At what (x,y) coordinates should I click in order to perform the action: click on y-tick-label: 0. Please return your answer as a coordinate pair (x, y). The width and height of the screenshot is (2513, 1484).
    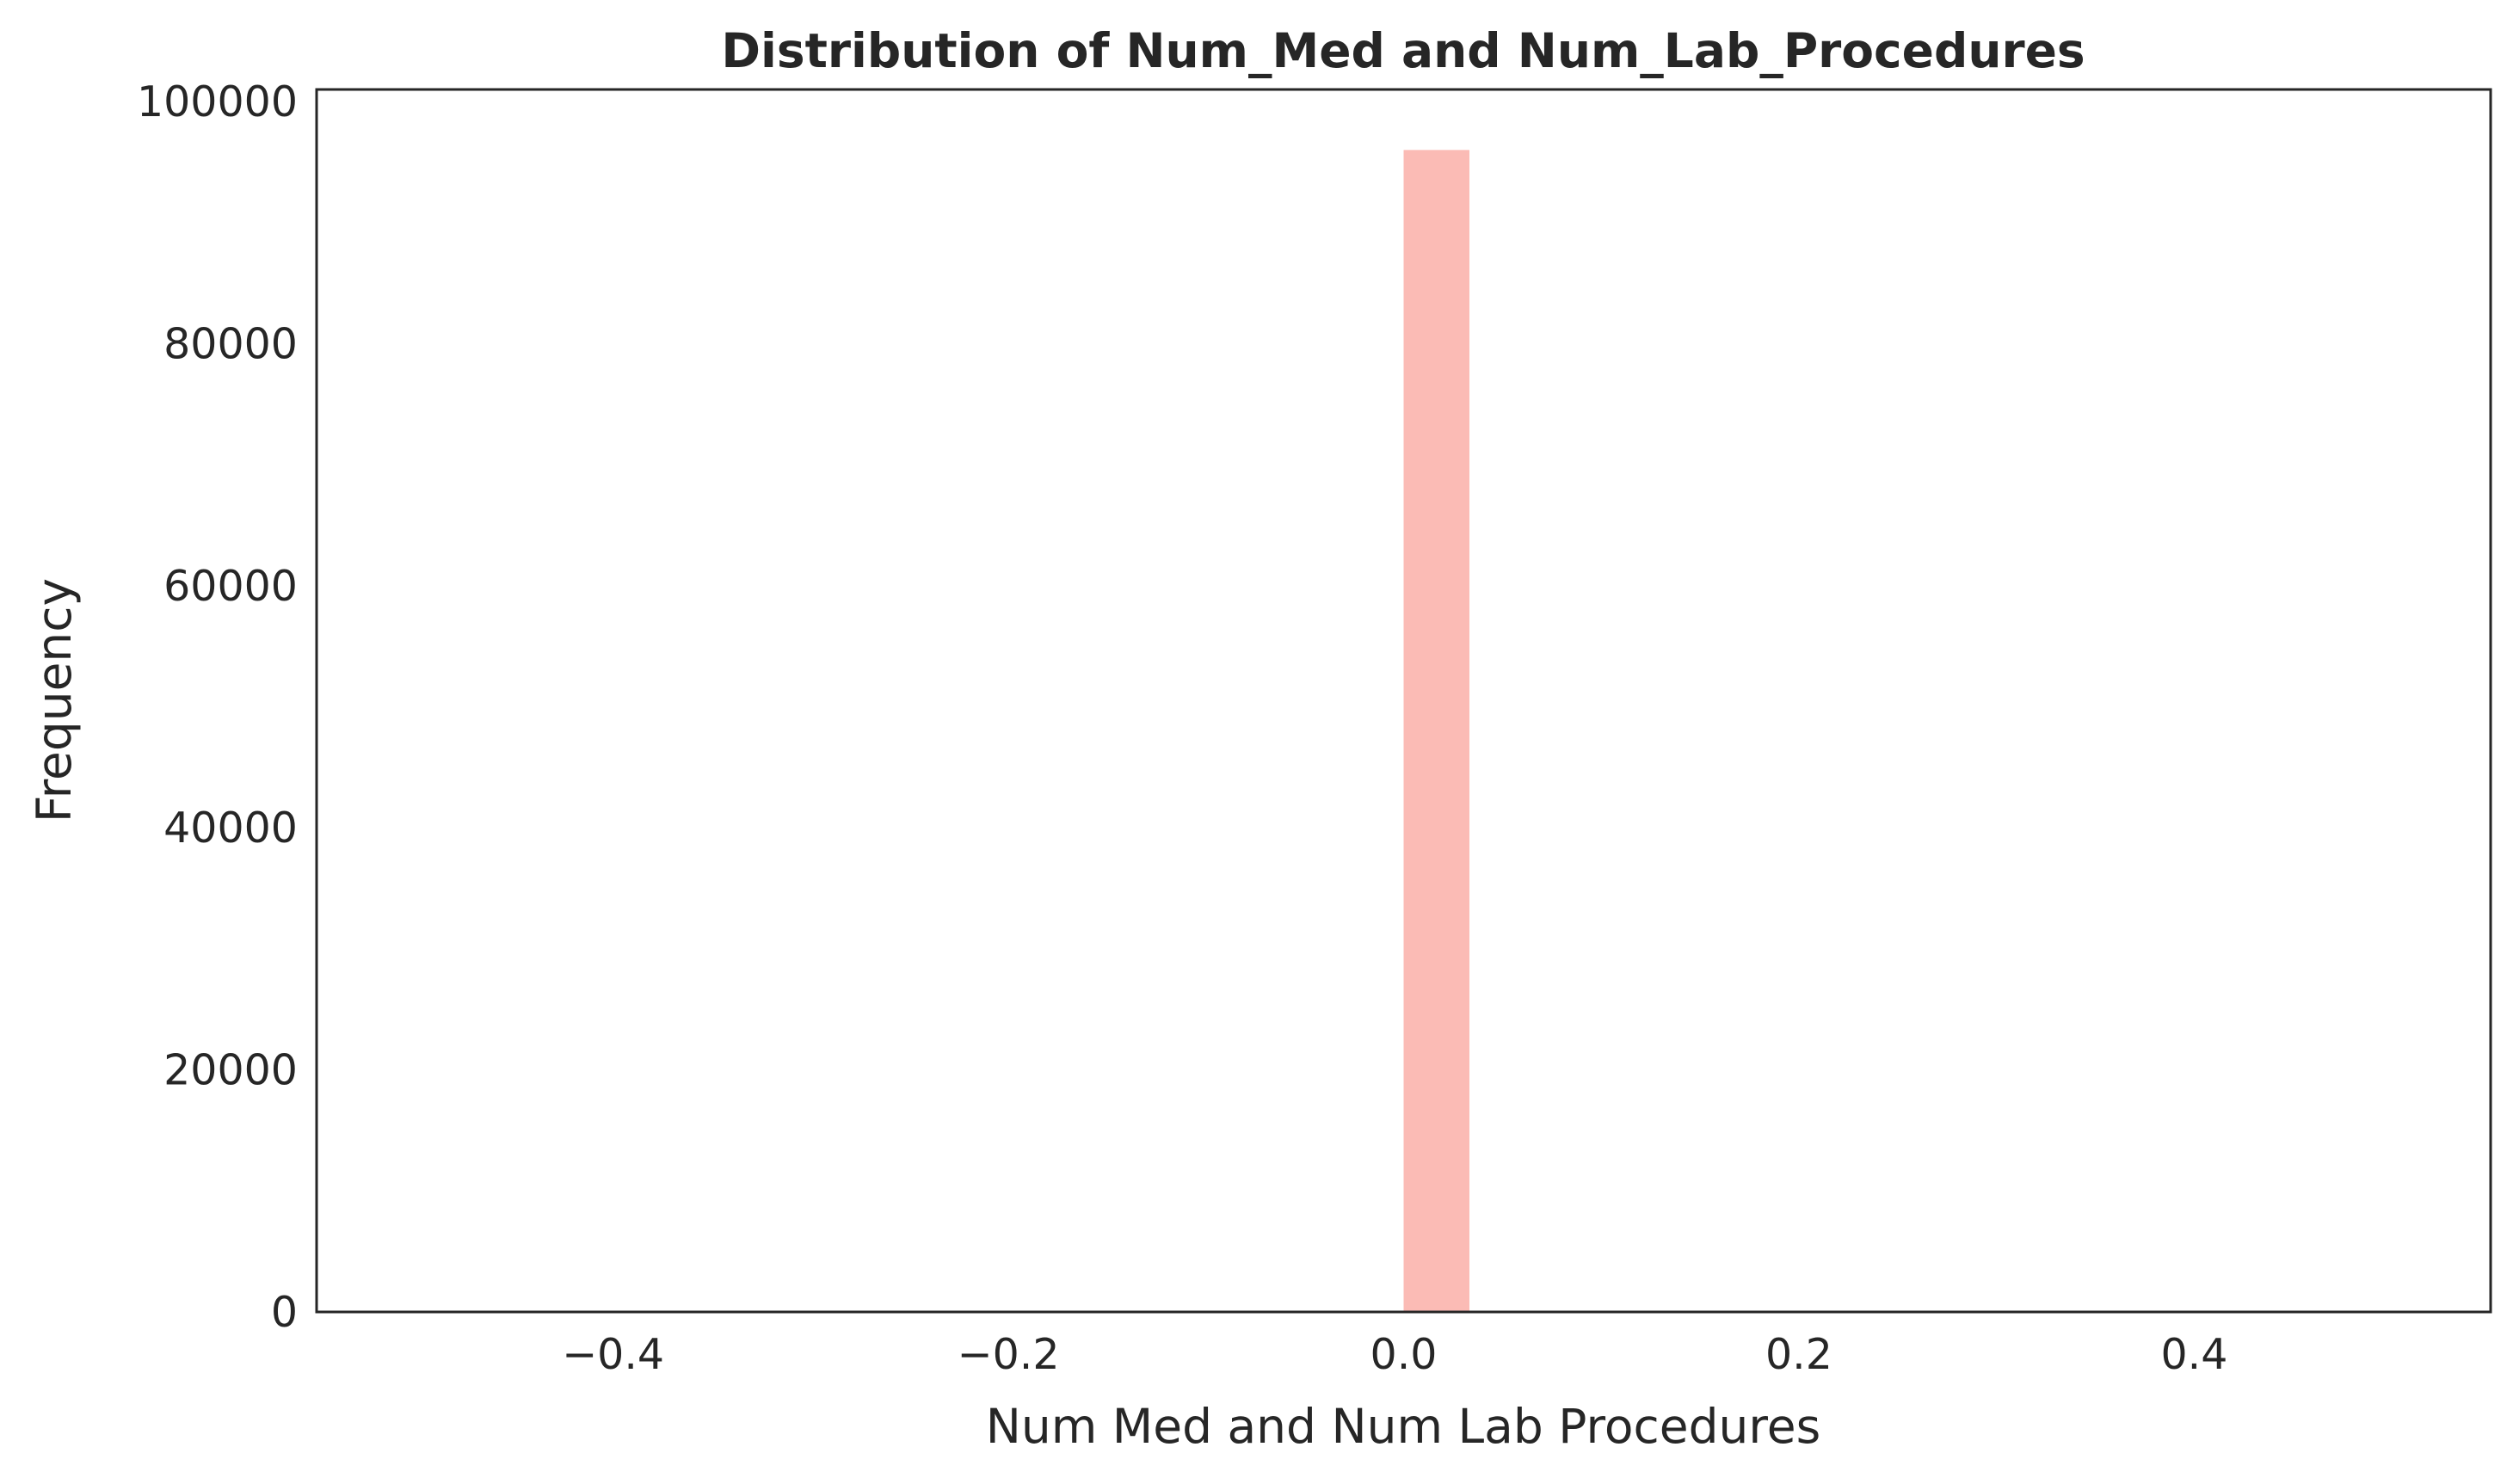
    Looking at the image, I should click on (285, 1312).